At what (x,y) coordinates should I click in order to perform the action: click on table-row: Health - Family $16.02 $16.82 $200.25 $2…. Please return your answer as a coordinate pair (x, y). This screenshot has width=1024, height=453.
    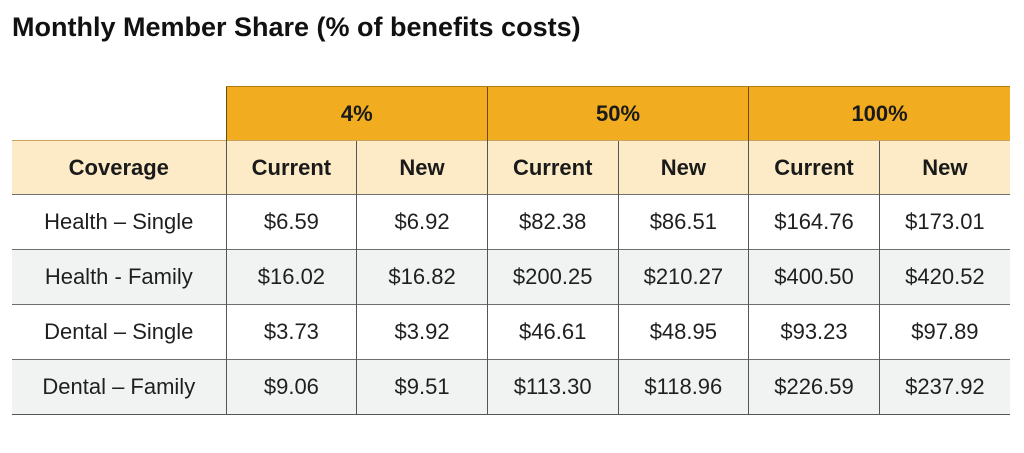
    Looking at the image, I should click on (511, 277).